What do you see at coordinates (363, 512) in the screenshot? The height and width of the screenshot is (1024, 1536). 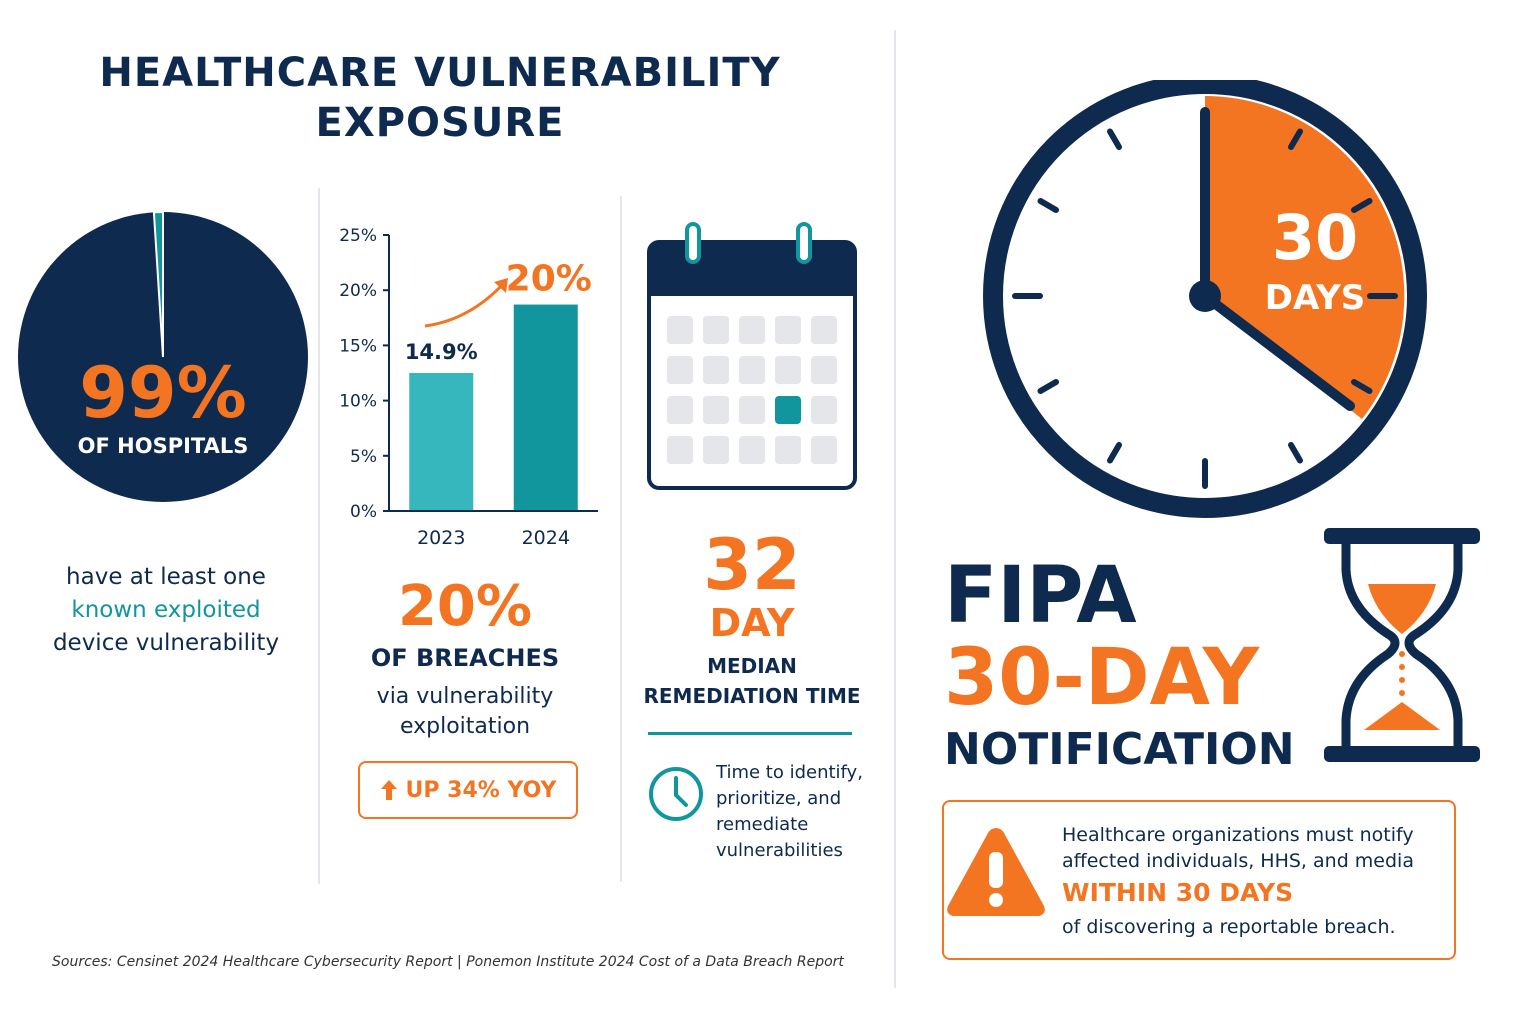 I see `y-tick-label: 0%` at bounding box center [363, 512].